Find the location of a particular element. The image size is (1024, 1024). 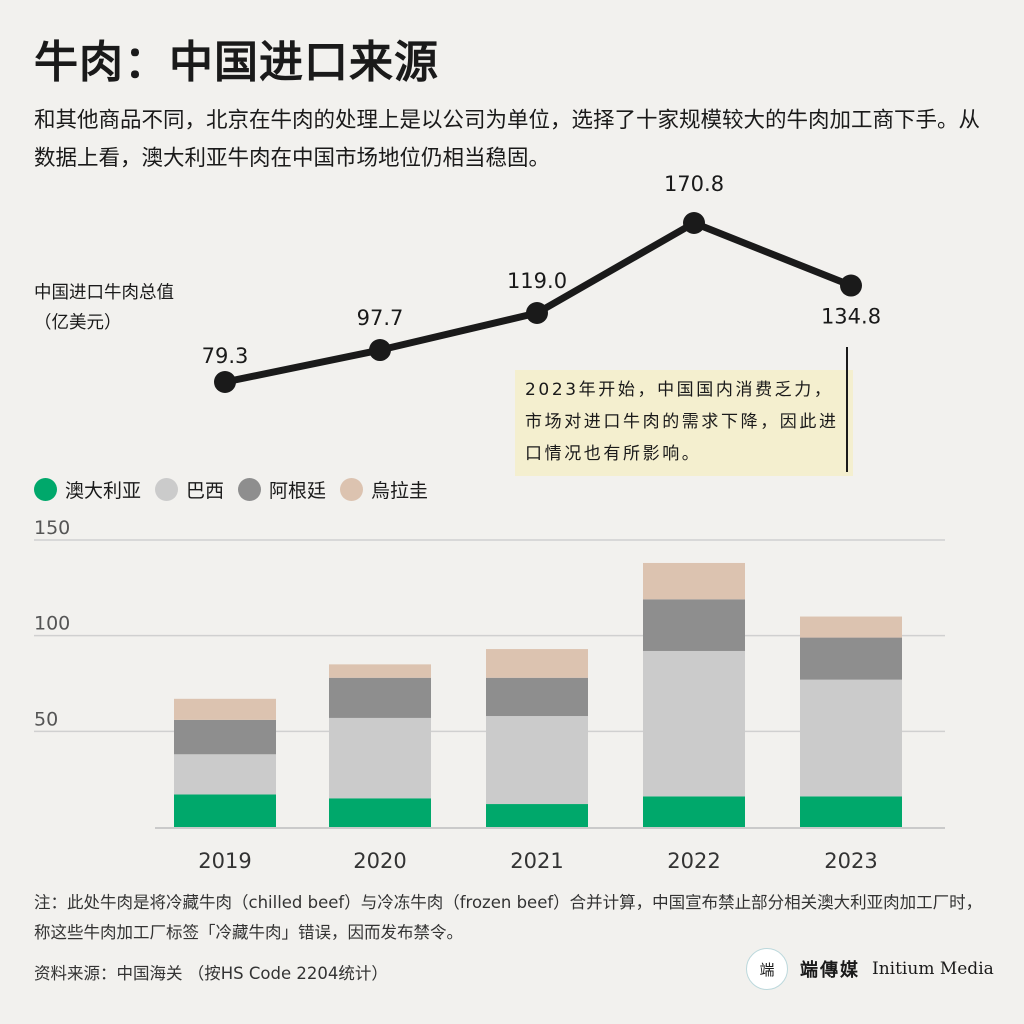

legend-item-argentina: 阿根廷 is located at coordinates (282, 489).